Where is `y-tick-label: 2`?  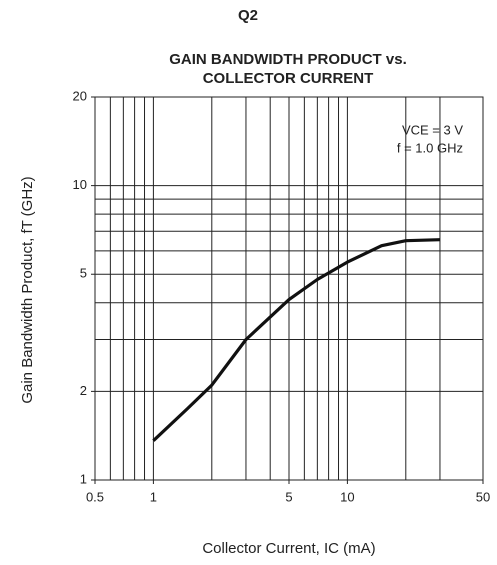
y-tick-label: 2 is located at coordinates (83, 390).